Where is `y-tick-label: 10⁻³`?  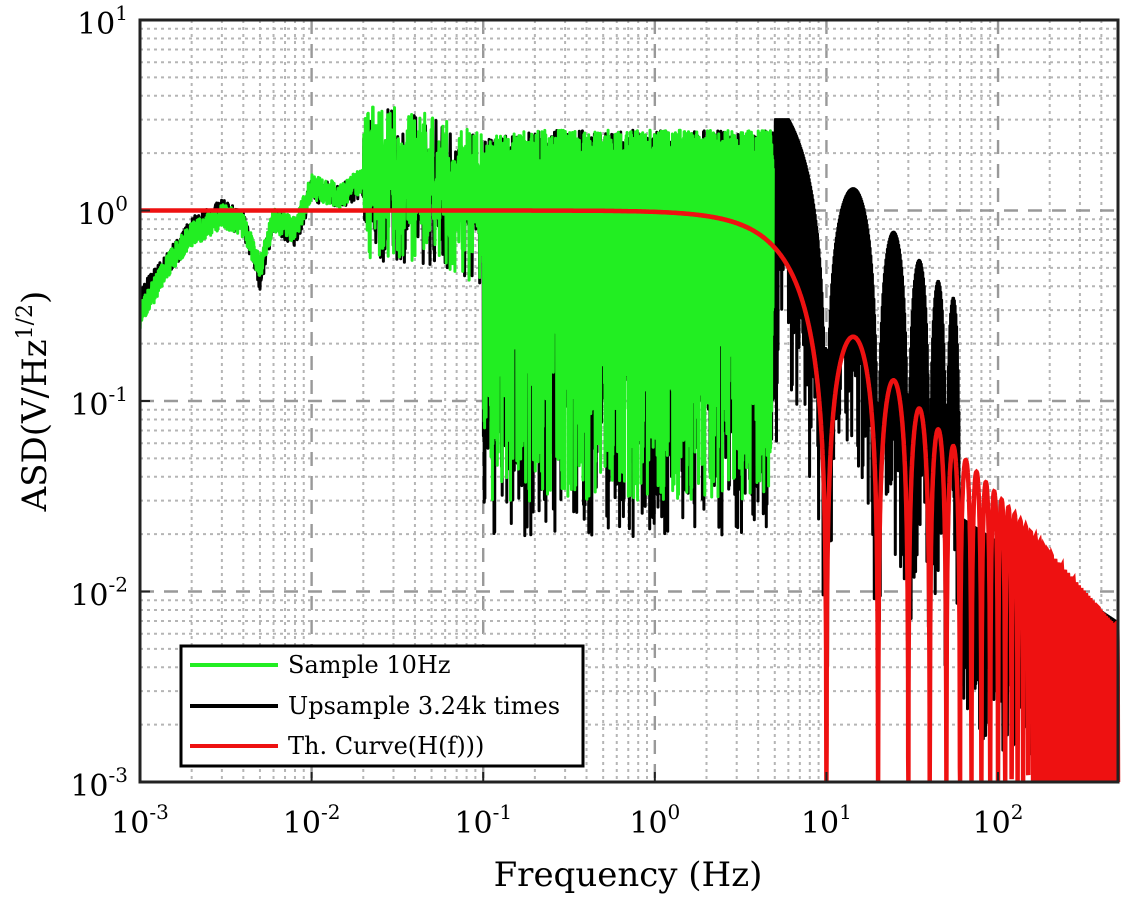
y-tick-label: 10⁻³ is located at coordinates (99, 783).